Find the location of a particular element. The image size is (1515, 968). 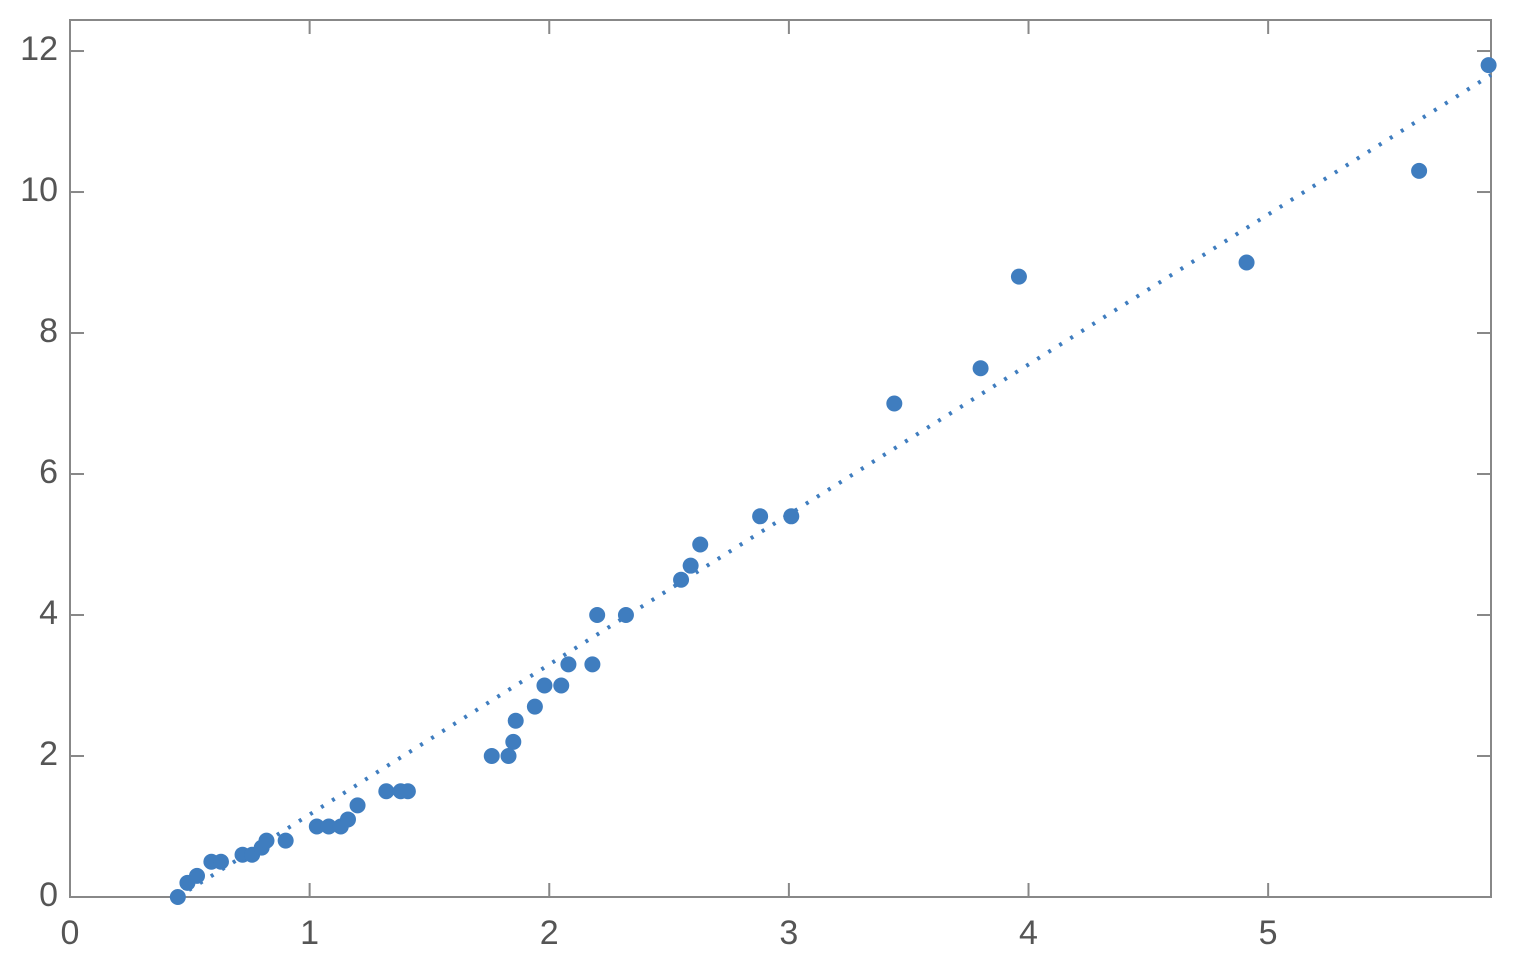

y-tick-label: 12 is located at coordinates (39, 49).